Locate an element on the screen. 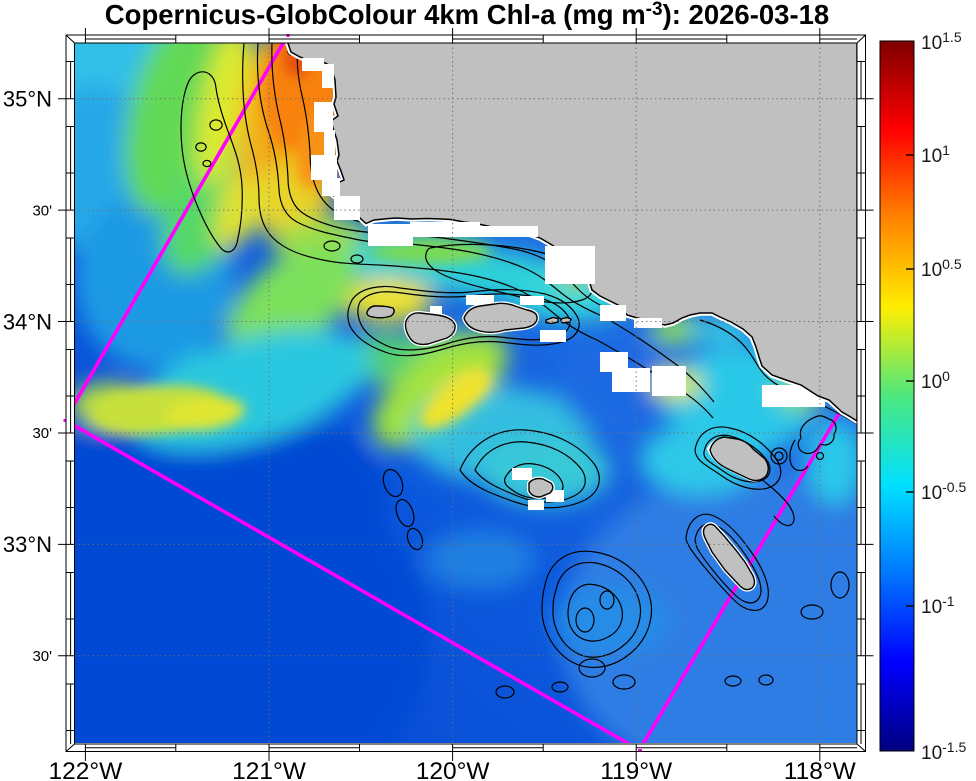 The image size is (976, 781). svg-text: 33°N is located at coordinates (27, 544).